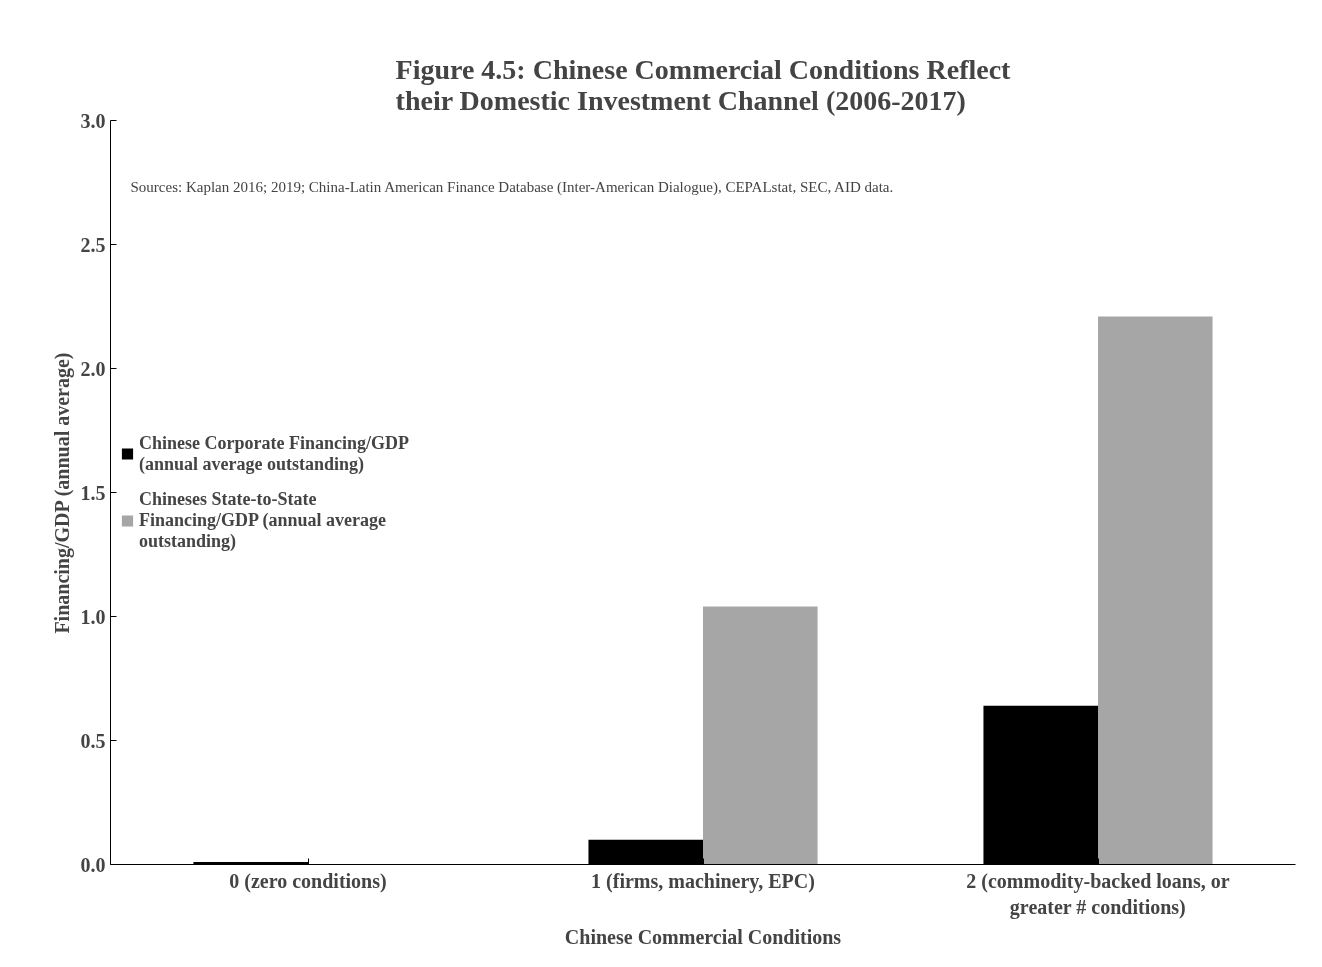 The height and width of the screenshot is (967, 1322). What do you see at coordinates (93, 740) in the screenshot?
I see `y-tick-label: 0.5` at bounding box center [93, 740].